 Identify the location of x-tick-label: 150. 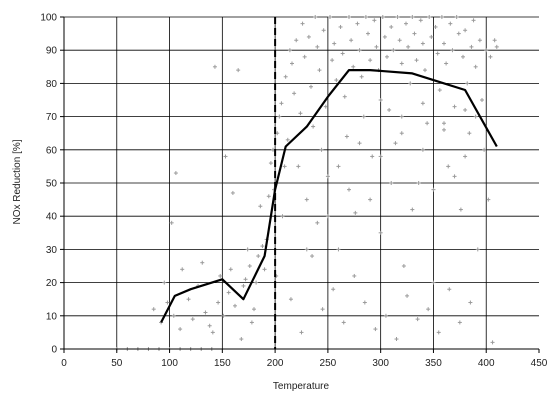
(222, 363).